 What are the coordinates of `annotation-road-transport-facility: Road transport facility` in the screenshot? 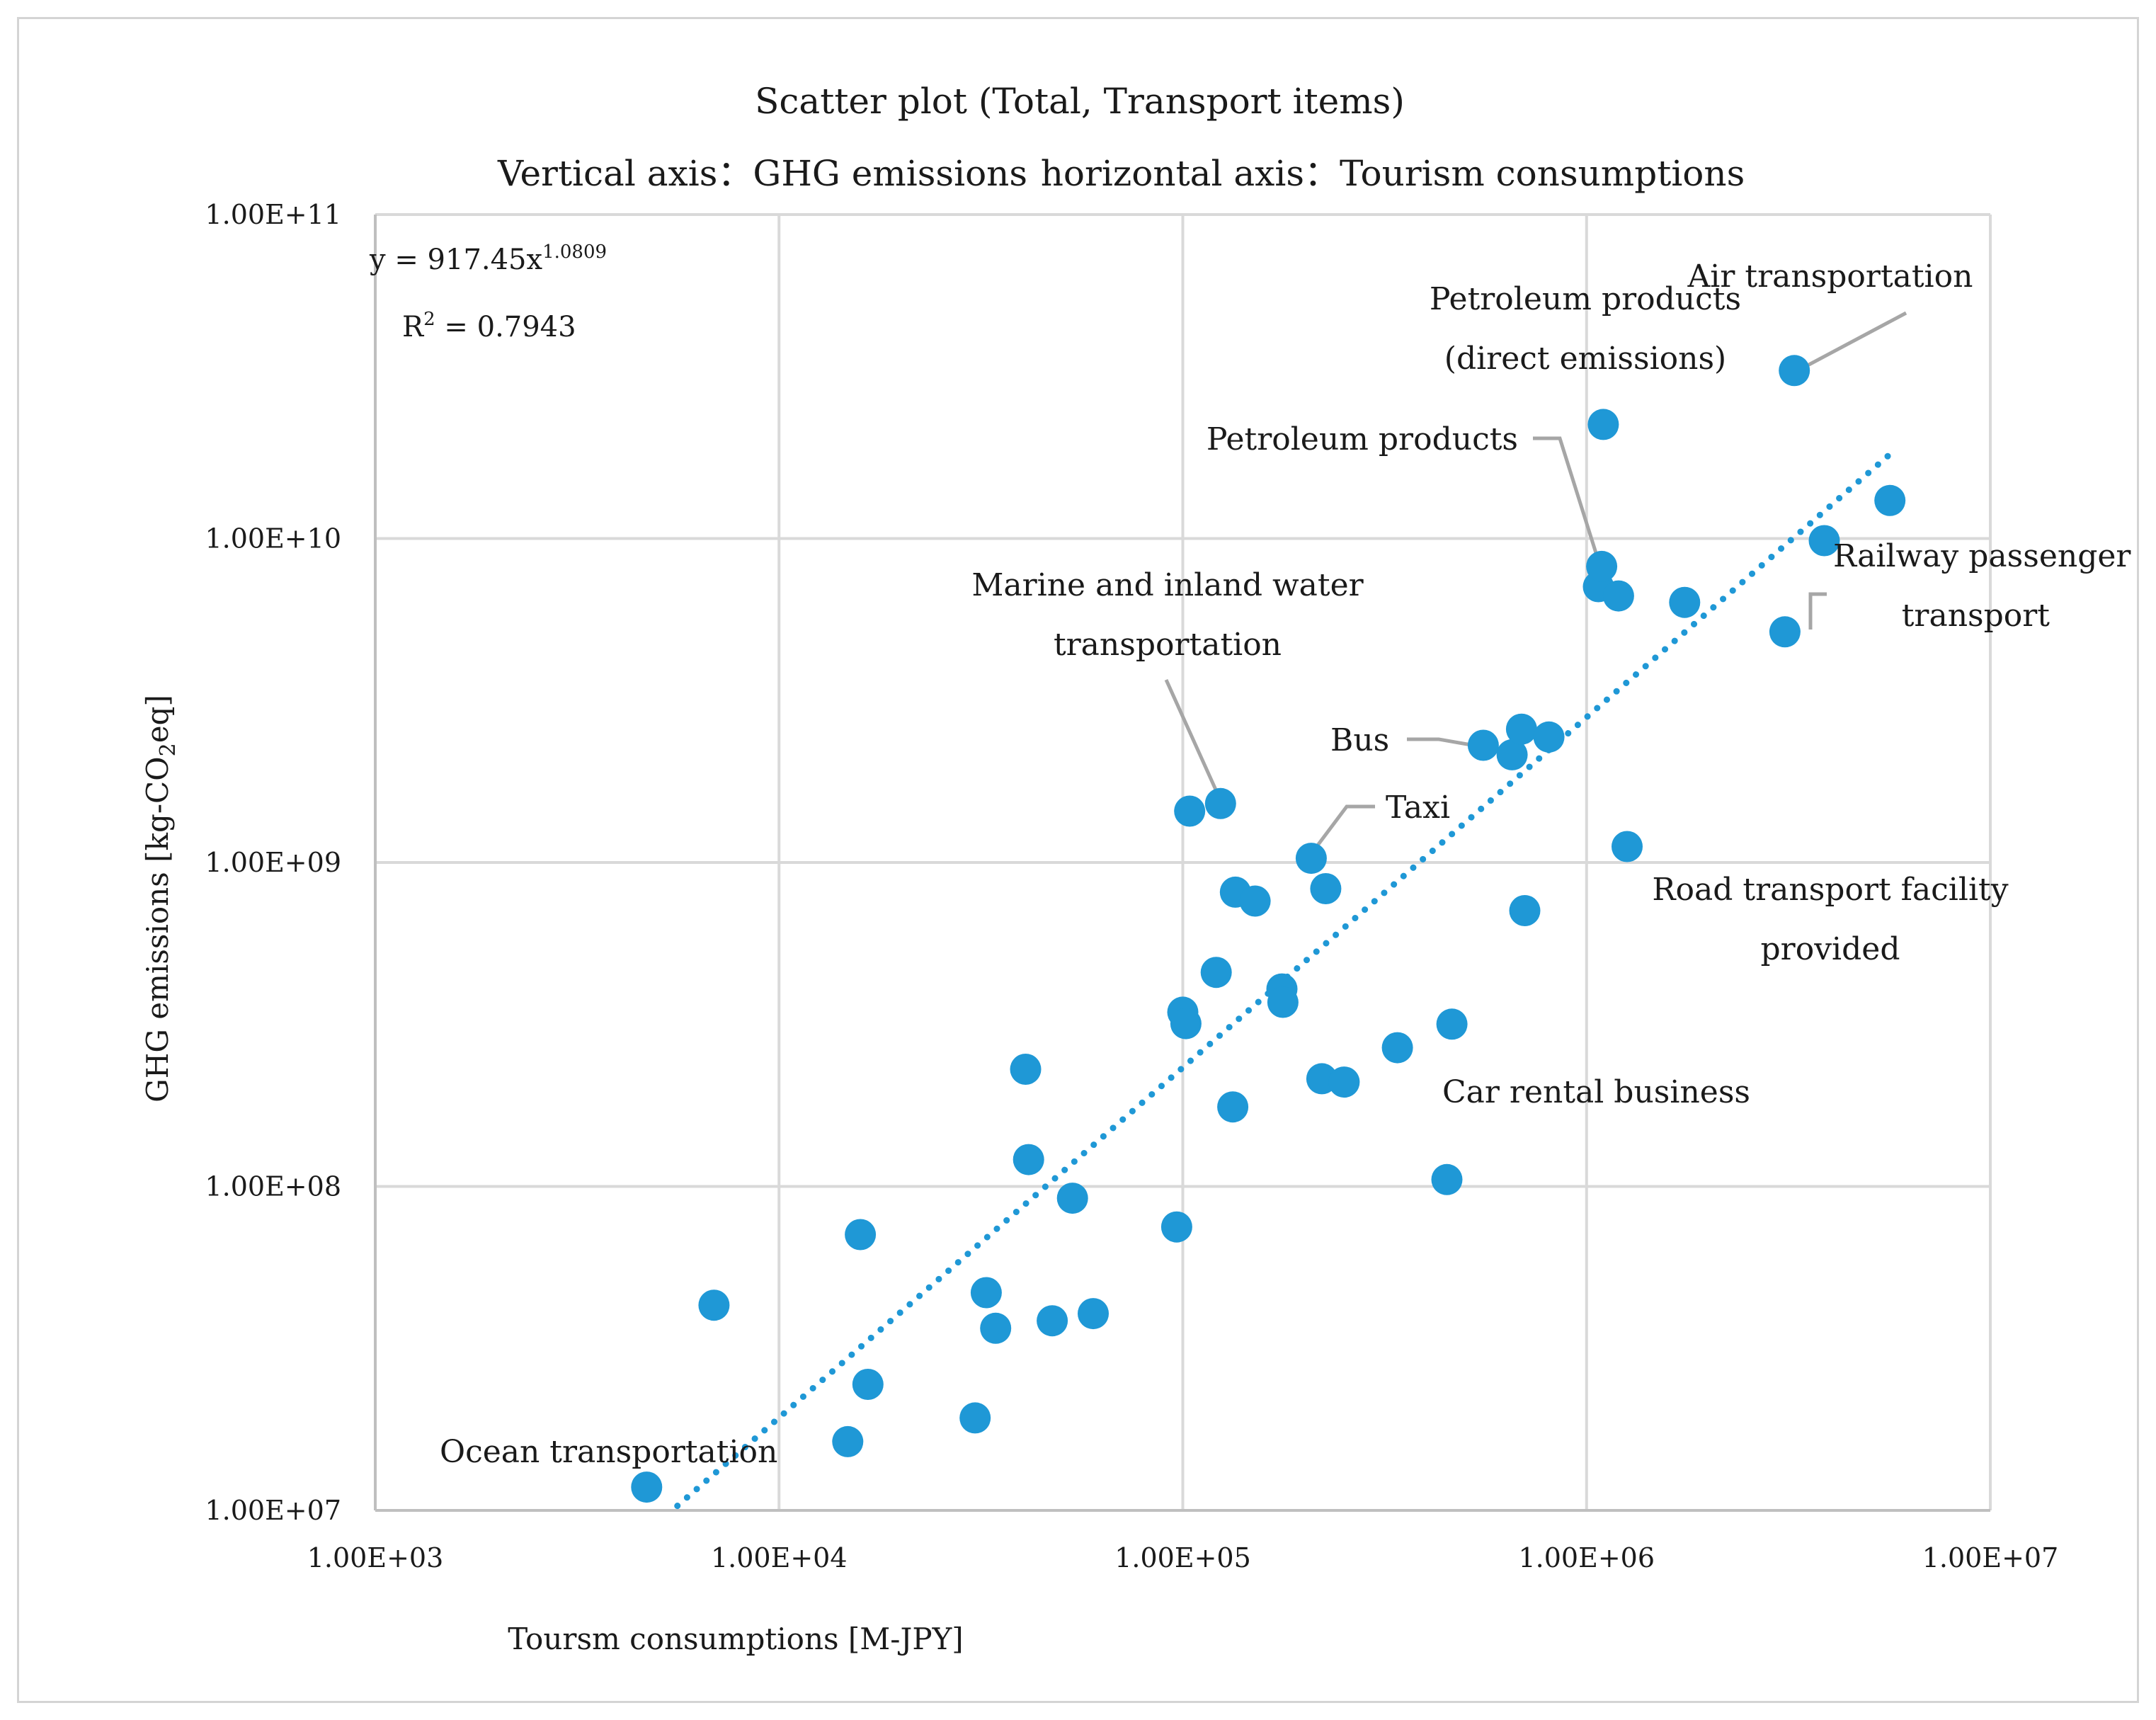 It's located at (1830, 890).